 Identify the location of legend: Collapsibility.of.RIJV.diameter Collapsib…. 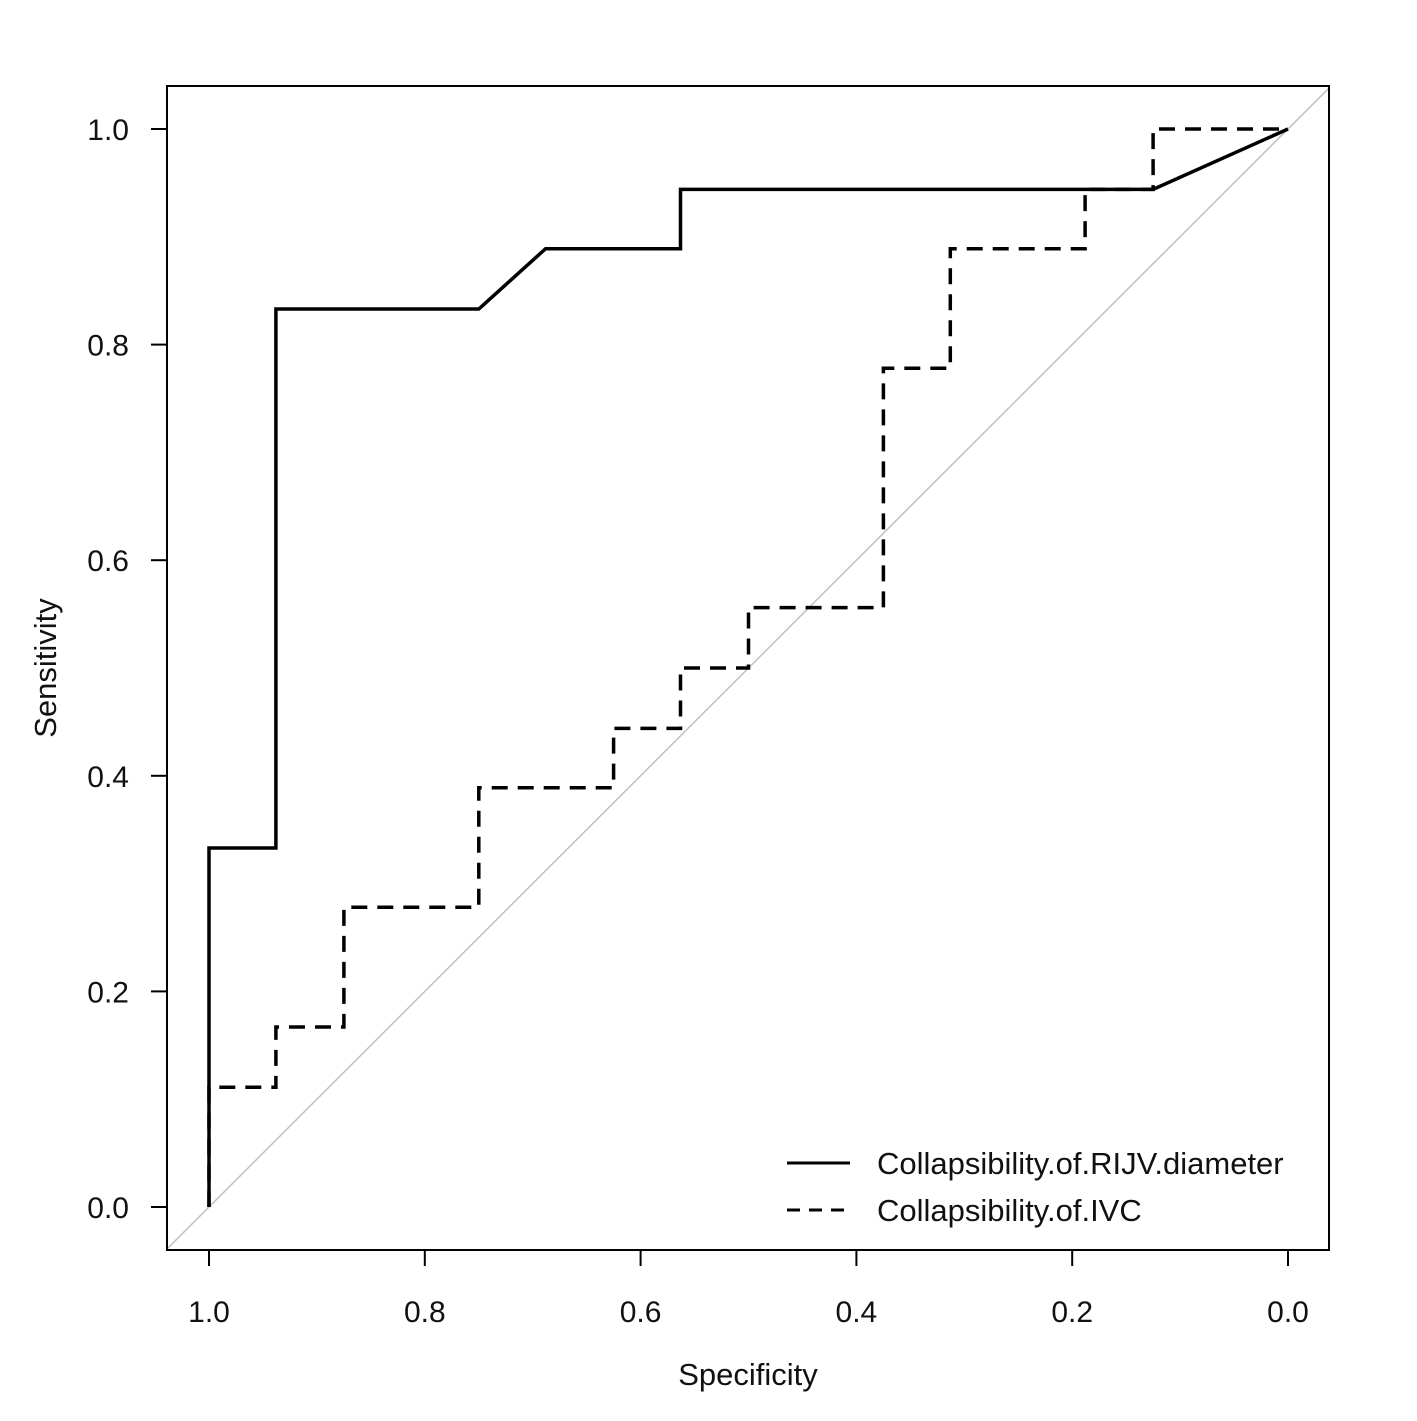
(1035, 1187).